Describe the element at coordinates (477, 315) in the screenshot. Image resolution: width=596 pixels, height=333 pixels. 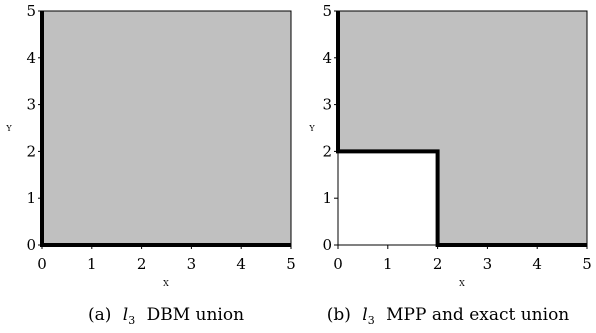
I see `caption-text: MPP and exact union` at that location.